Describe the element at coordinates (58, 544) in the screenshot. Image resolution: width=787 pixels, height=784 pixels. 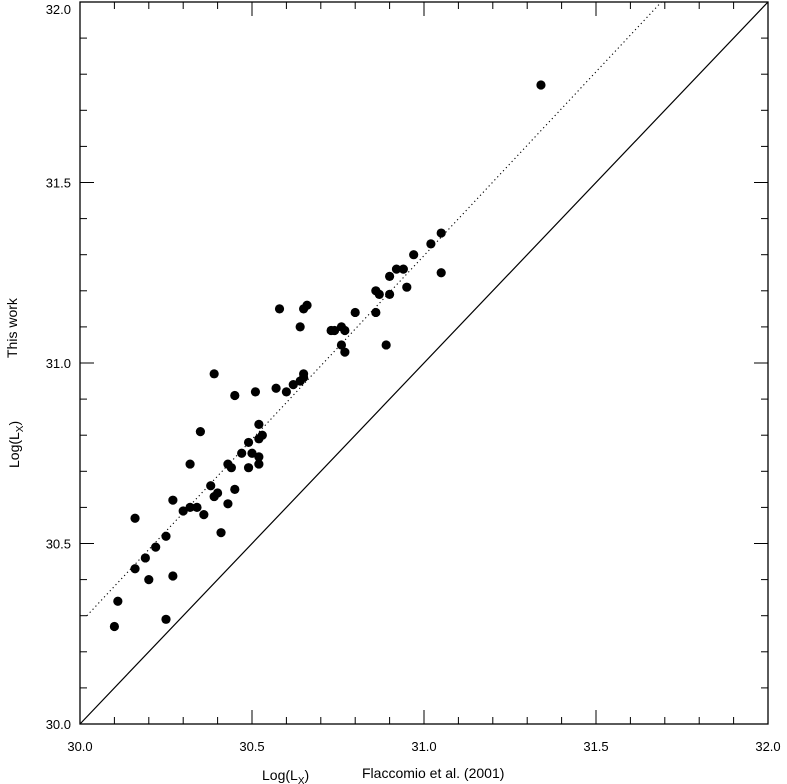
I see `y-tick-label: 30.5` at that location.